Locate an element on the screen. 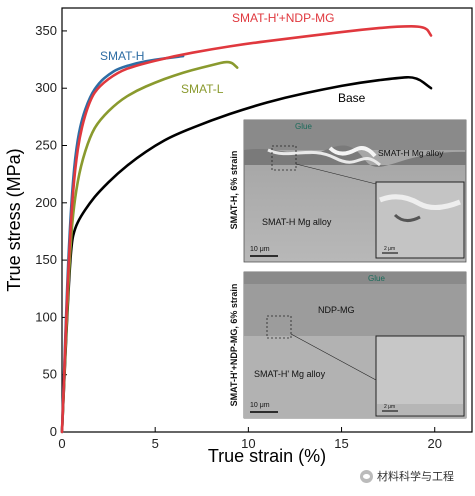  inset2-glue-label: Glue is located at coordinates (376, 278).